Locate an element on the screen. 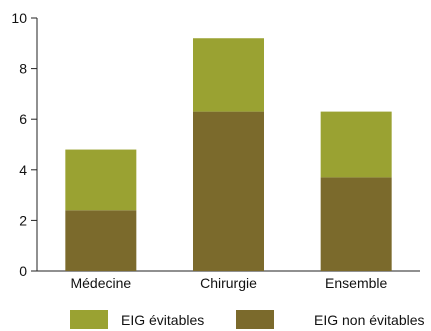  x-tick-label: Médecine is located at coordinates (100, 283).